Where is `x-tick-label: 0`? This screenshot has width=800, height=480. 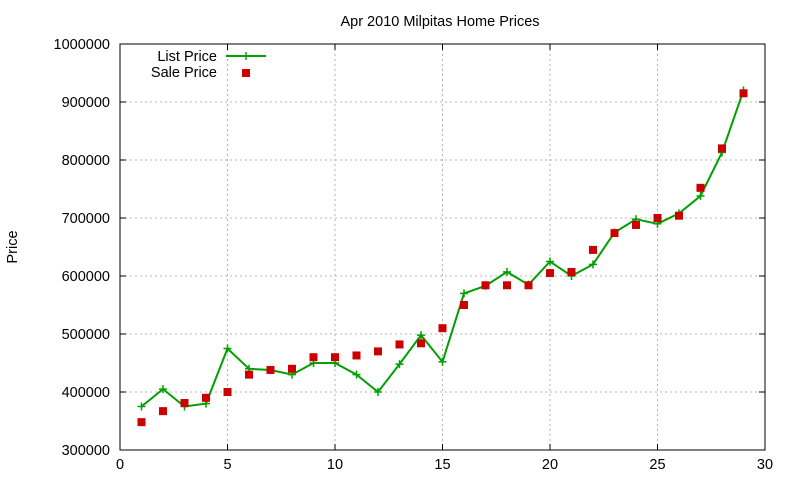 x-tick-label: 0 is located at coordinates (120, 465).